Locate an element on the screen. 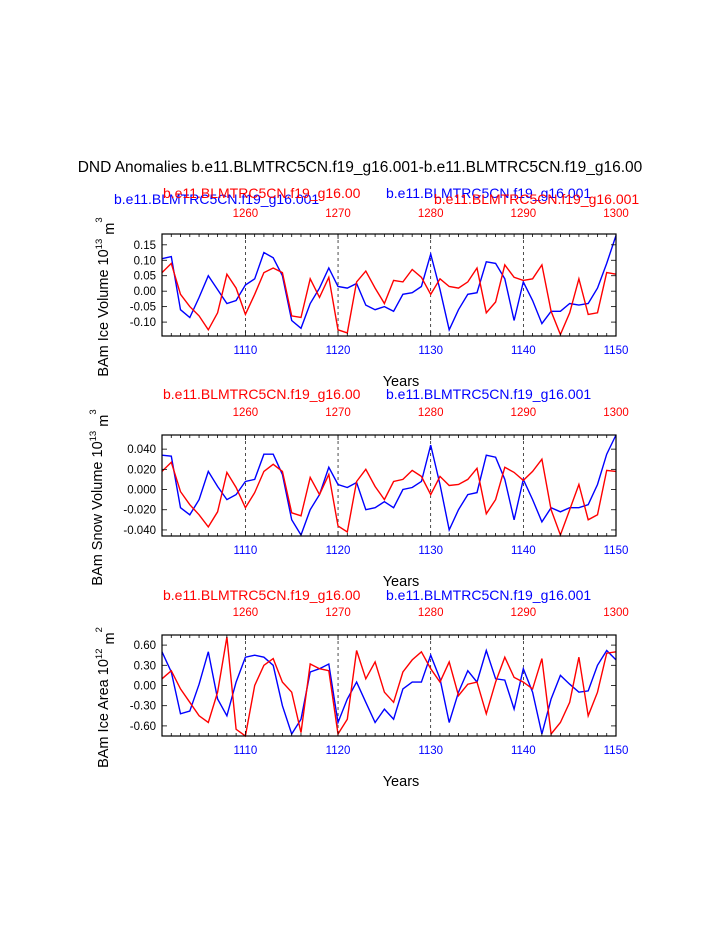  y-tick-label: -0.60 is located at coordinates (143, 727).